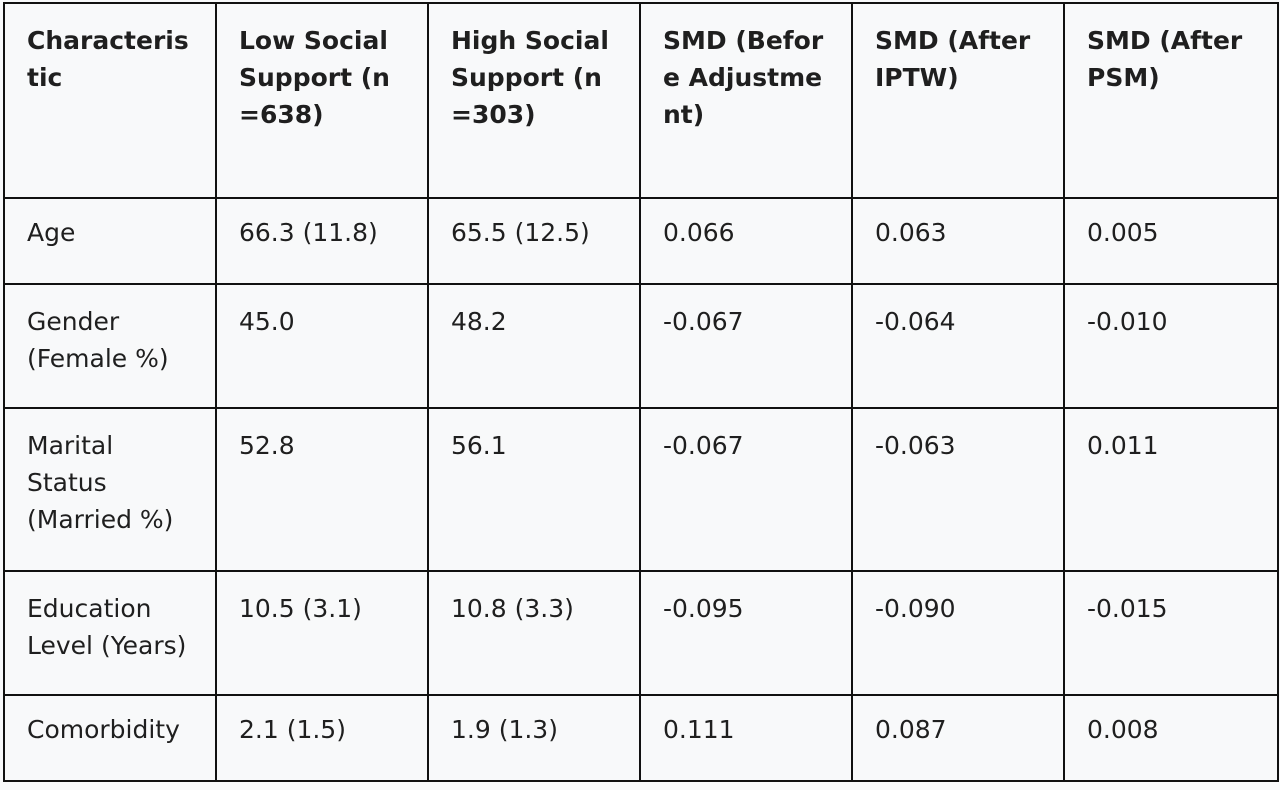 The image size is (1280, 790). Describe the element at coordinates (110, 100) in the screenshot. I see `header-characteristic: Characteristic` at that location.